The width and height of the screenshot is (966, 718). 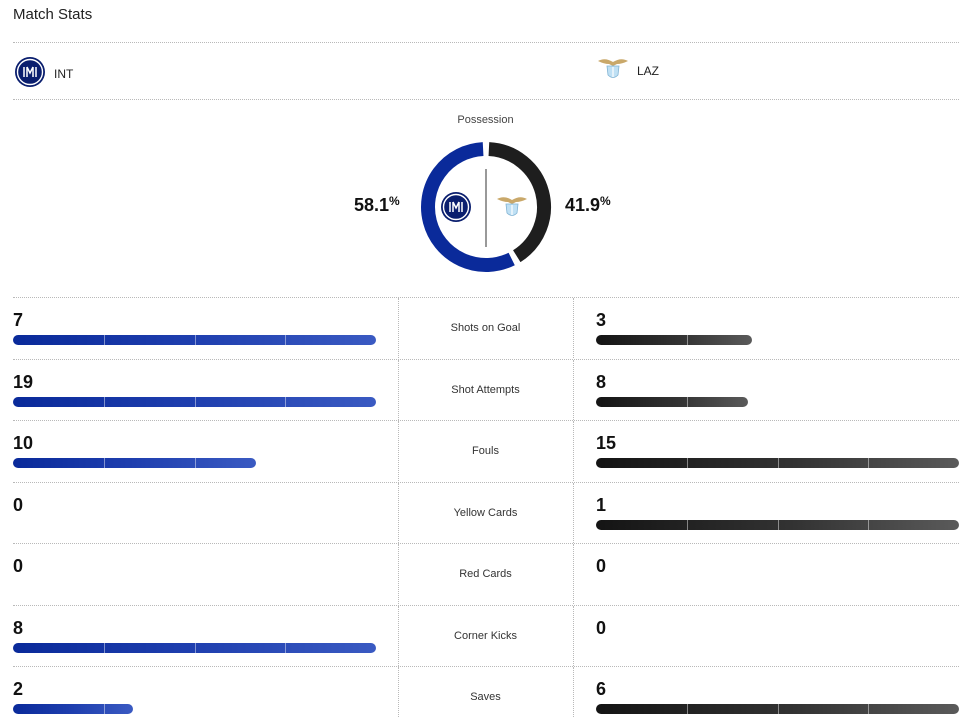 I want to click on stat-away-value: 3, so click(x=601, y=320).